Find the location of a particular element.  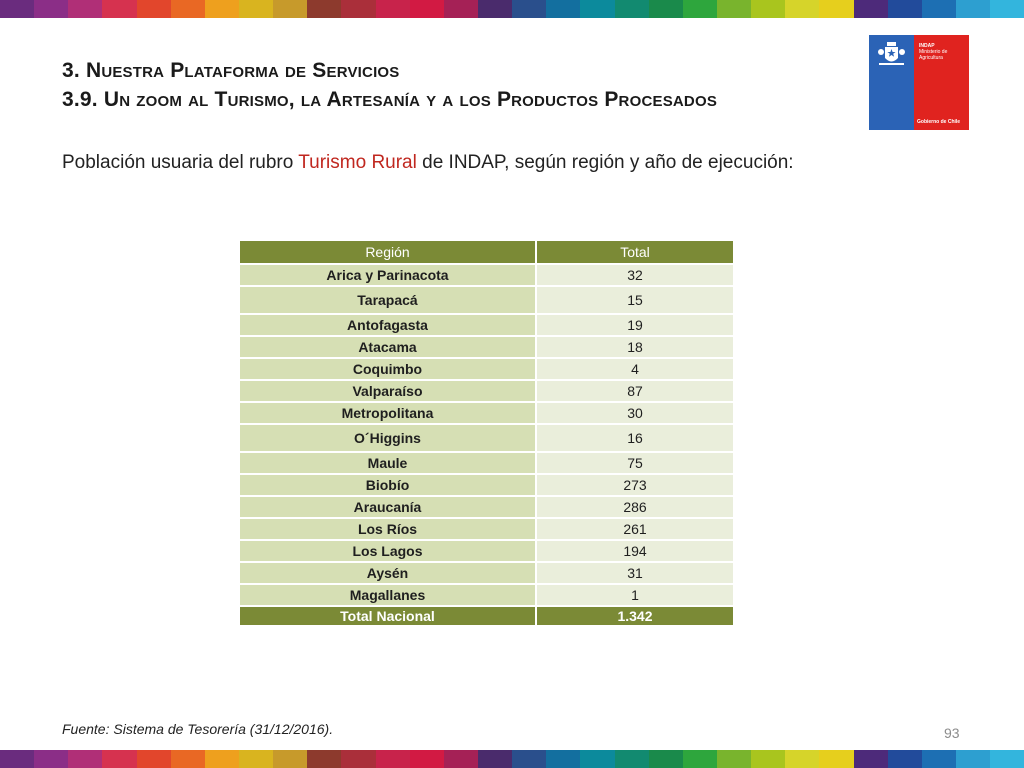

region-cell: Aysén is located at coordinates (387, 573).